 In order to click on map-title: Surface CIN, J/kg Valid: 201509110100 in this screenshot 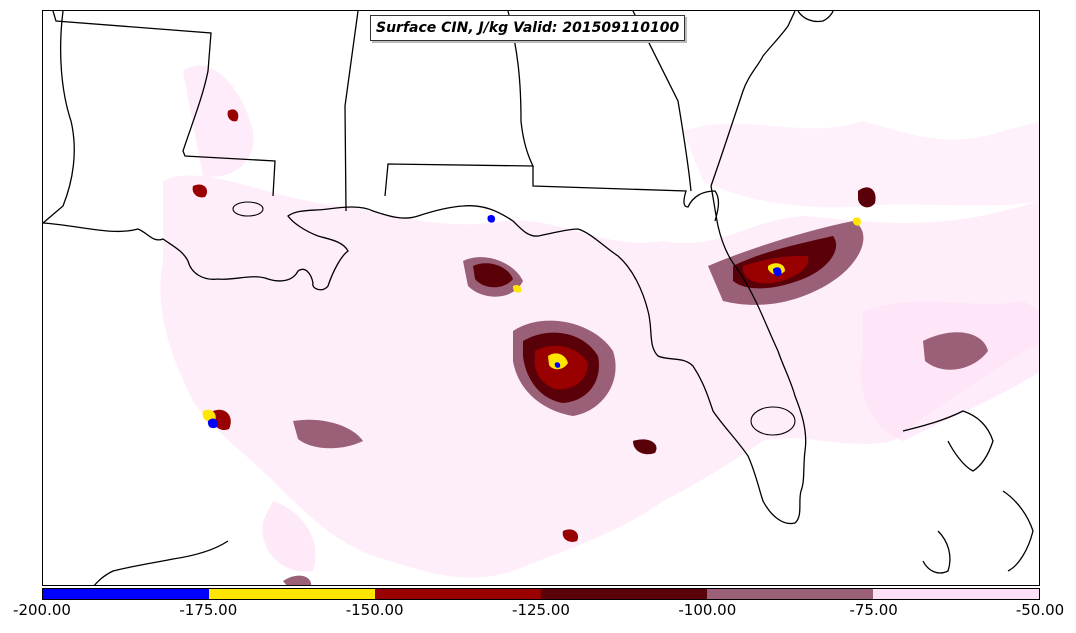, I will do `click(528, 28)`.